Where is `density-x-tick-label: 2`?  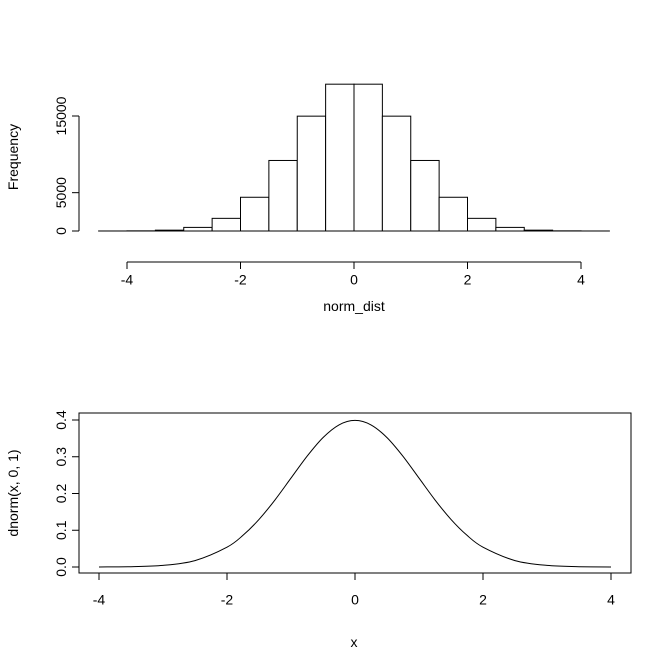
density-x-tick-label: 2 is located at coordinates (483, 599).